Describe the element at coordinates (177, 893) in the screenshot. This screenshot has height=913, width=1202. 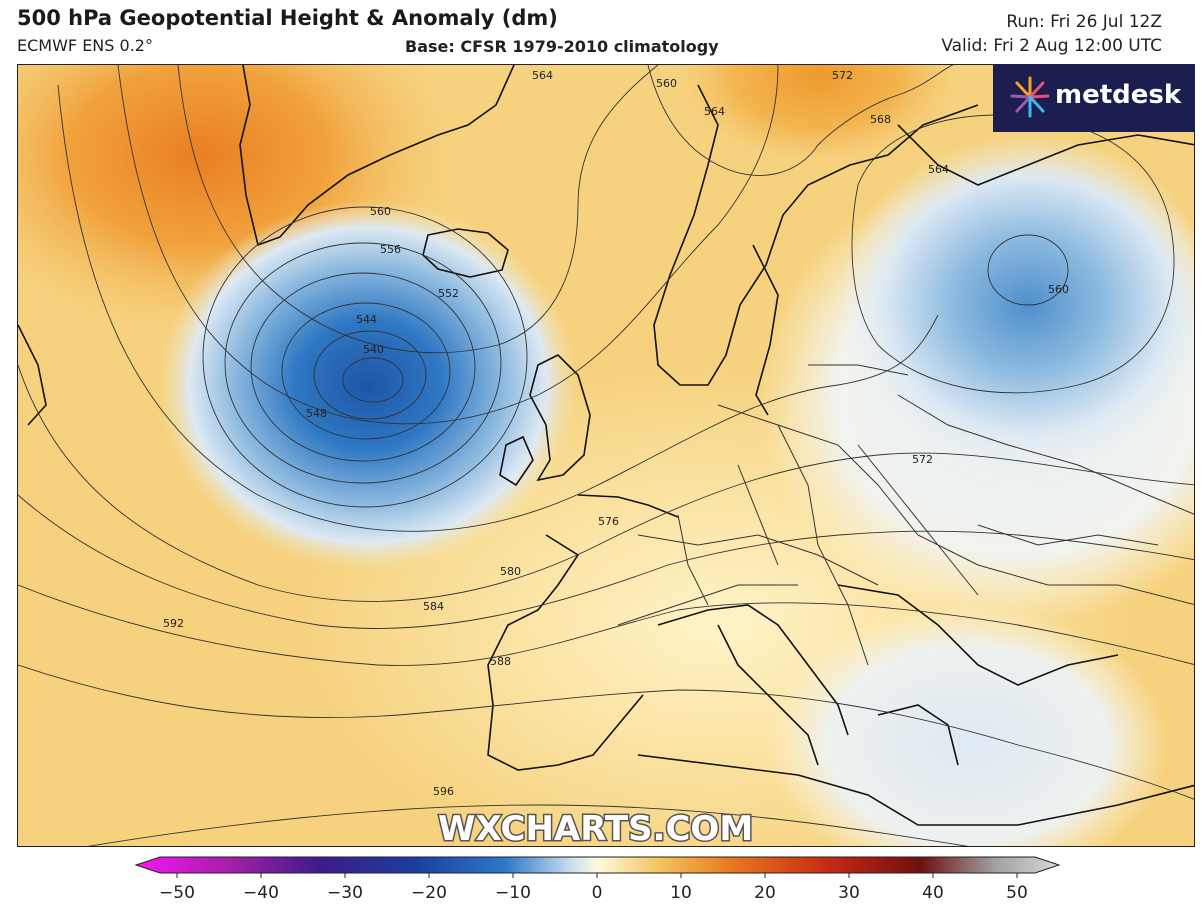
I see `colorbar-tick-label: −50` at that location.